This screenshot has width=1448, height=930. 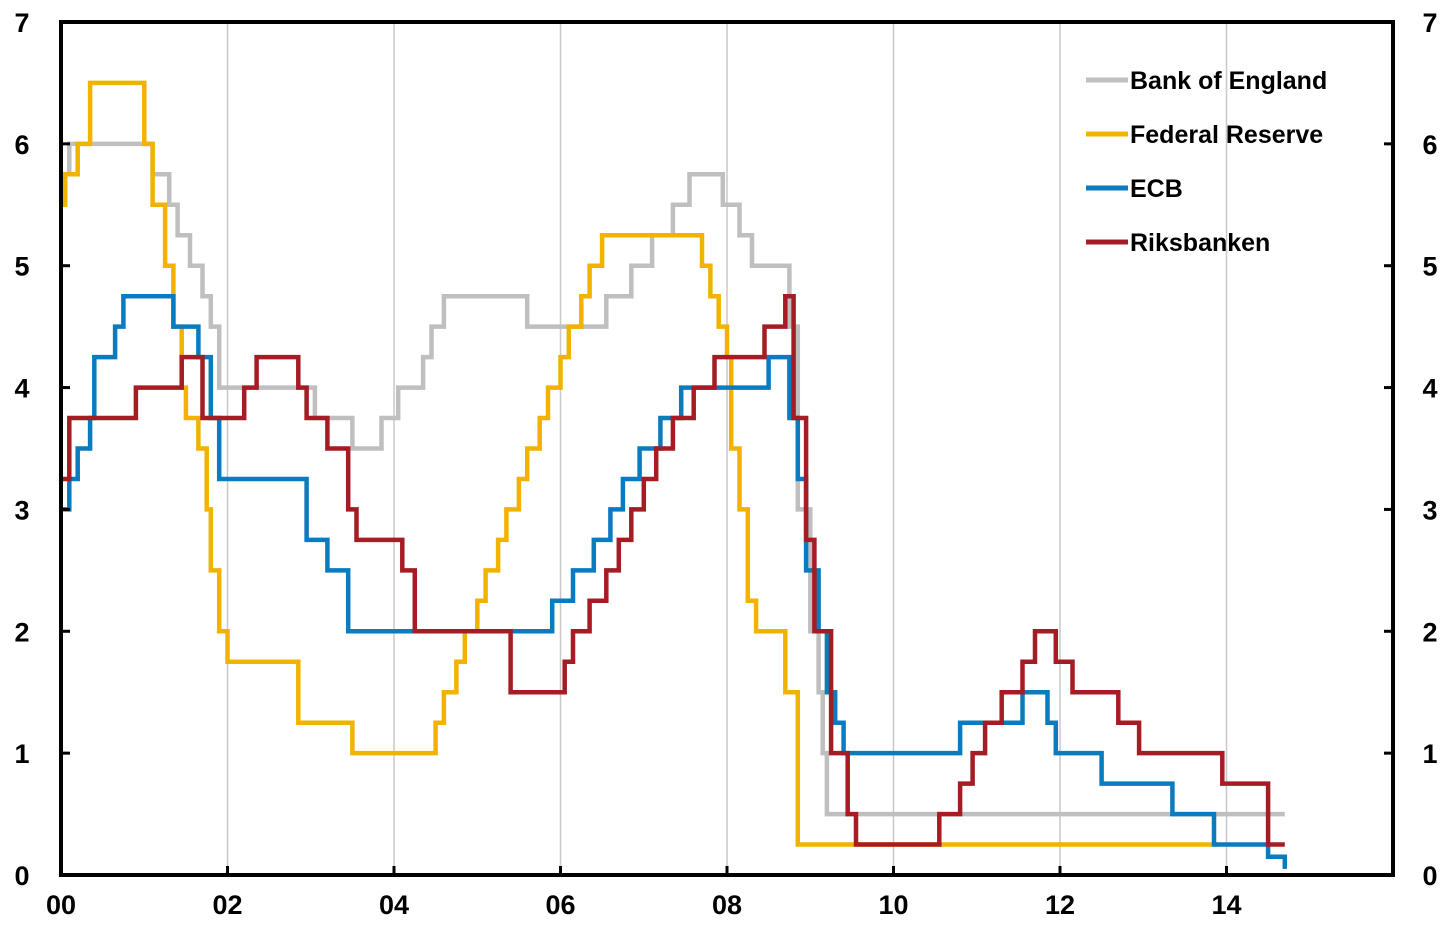 What do you see at coordinates (1226, 905) in the screenshot?
I see `x-tick-label: 14` at bounding box center [1226, 905].